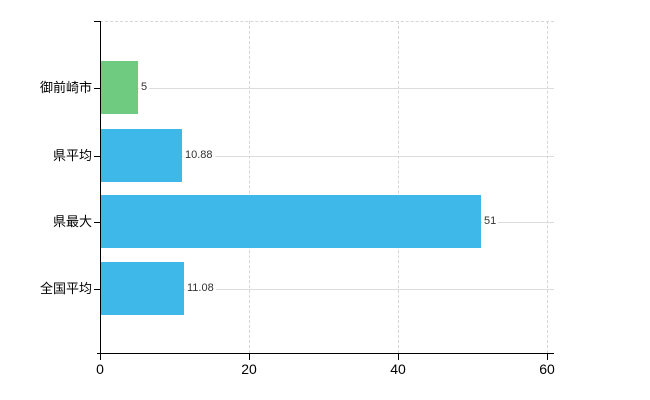  I want to click on bar-value-label: 10.88, so click(199, 155).